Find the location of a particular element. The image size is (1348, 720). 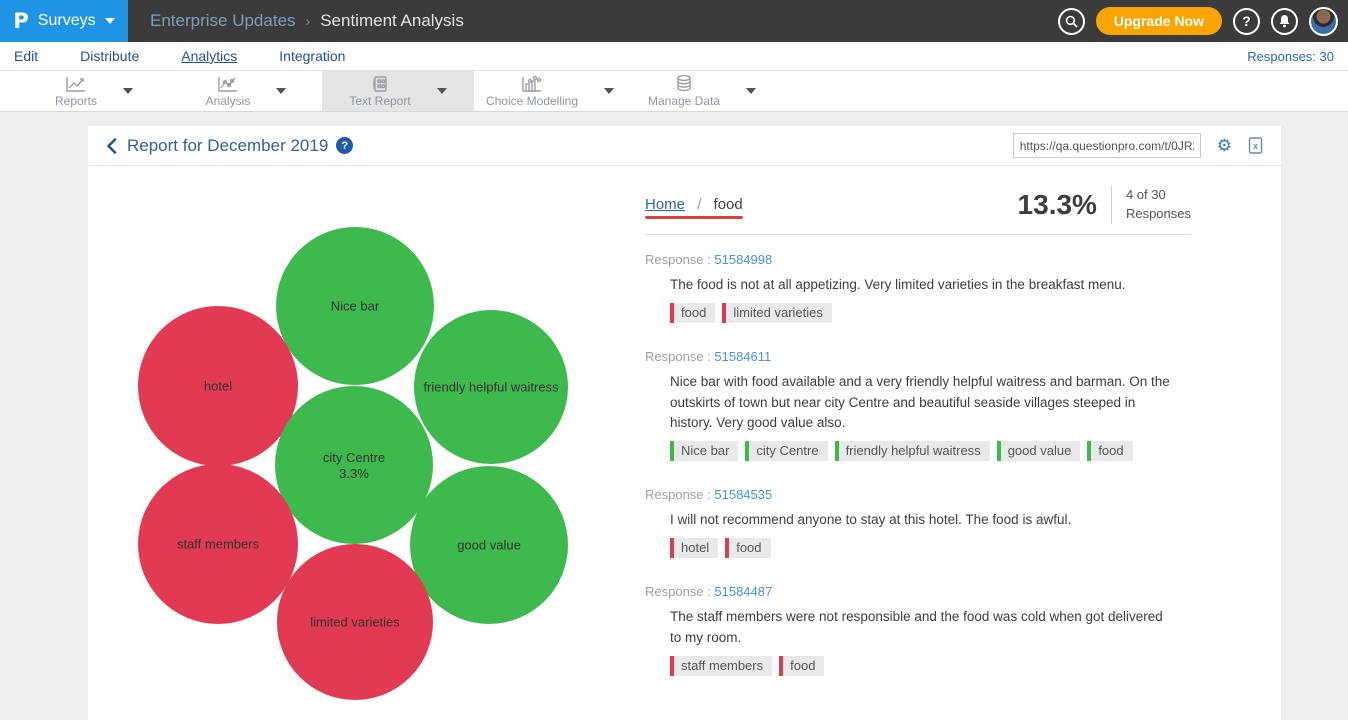

tool-choice-modelling: Choice Modelling is located at coordinates (550, 91).